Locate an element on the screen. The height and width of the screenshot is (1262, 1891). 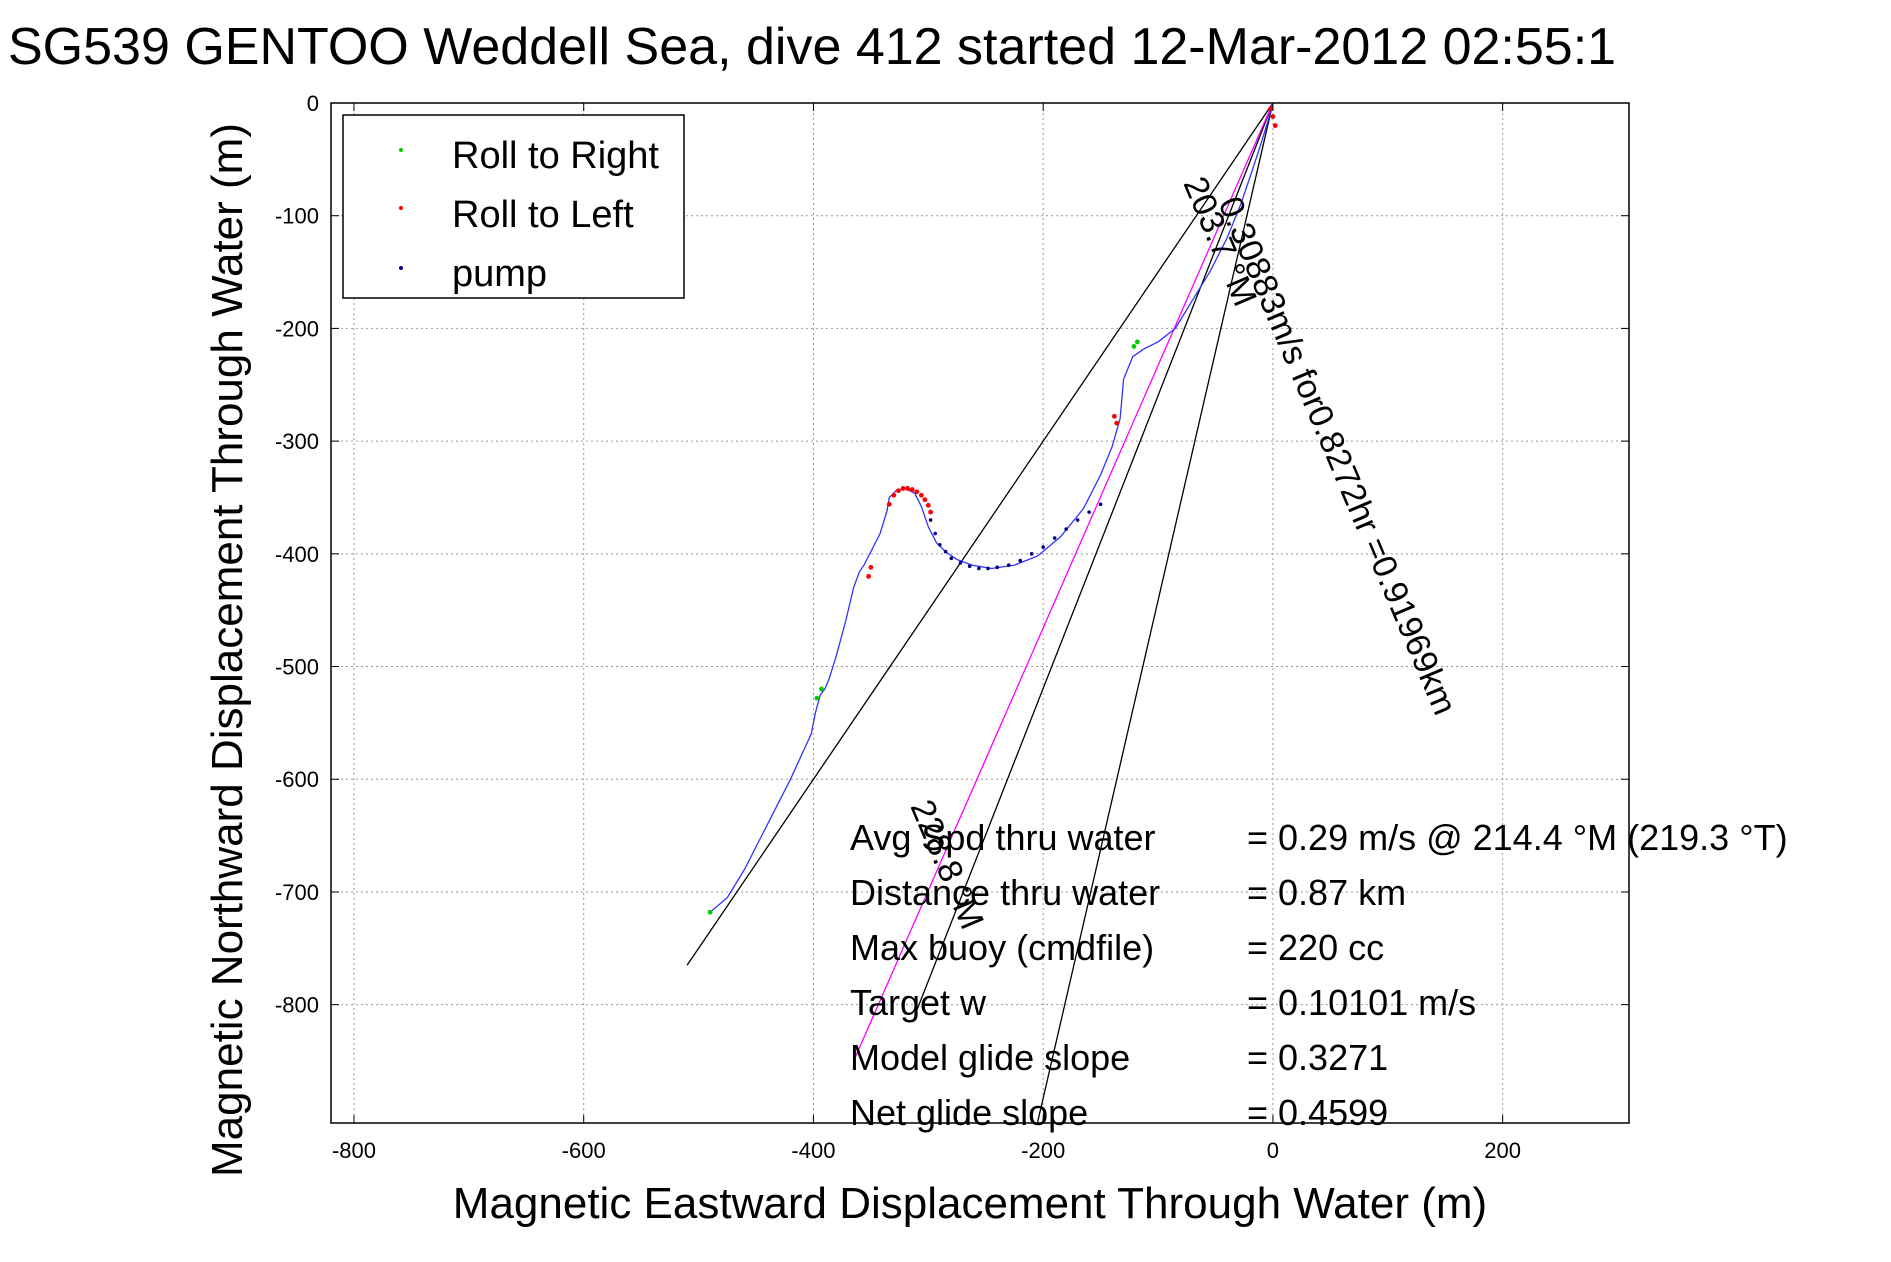
x-tick-label: -200 is located at coordinates (1043, 1150).